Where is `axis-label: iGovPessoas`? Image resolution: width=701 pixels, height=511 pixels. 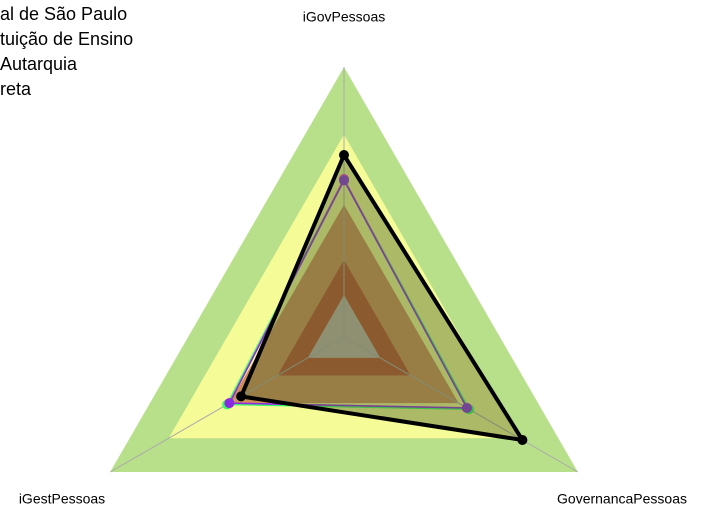
axis-label: iGovPessoas is located at coordinates (344, 17).